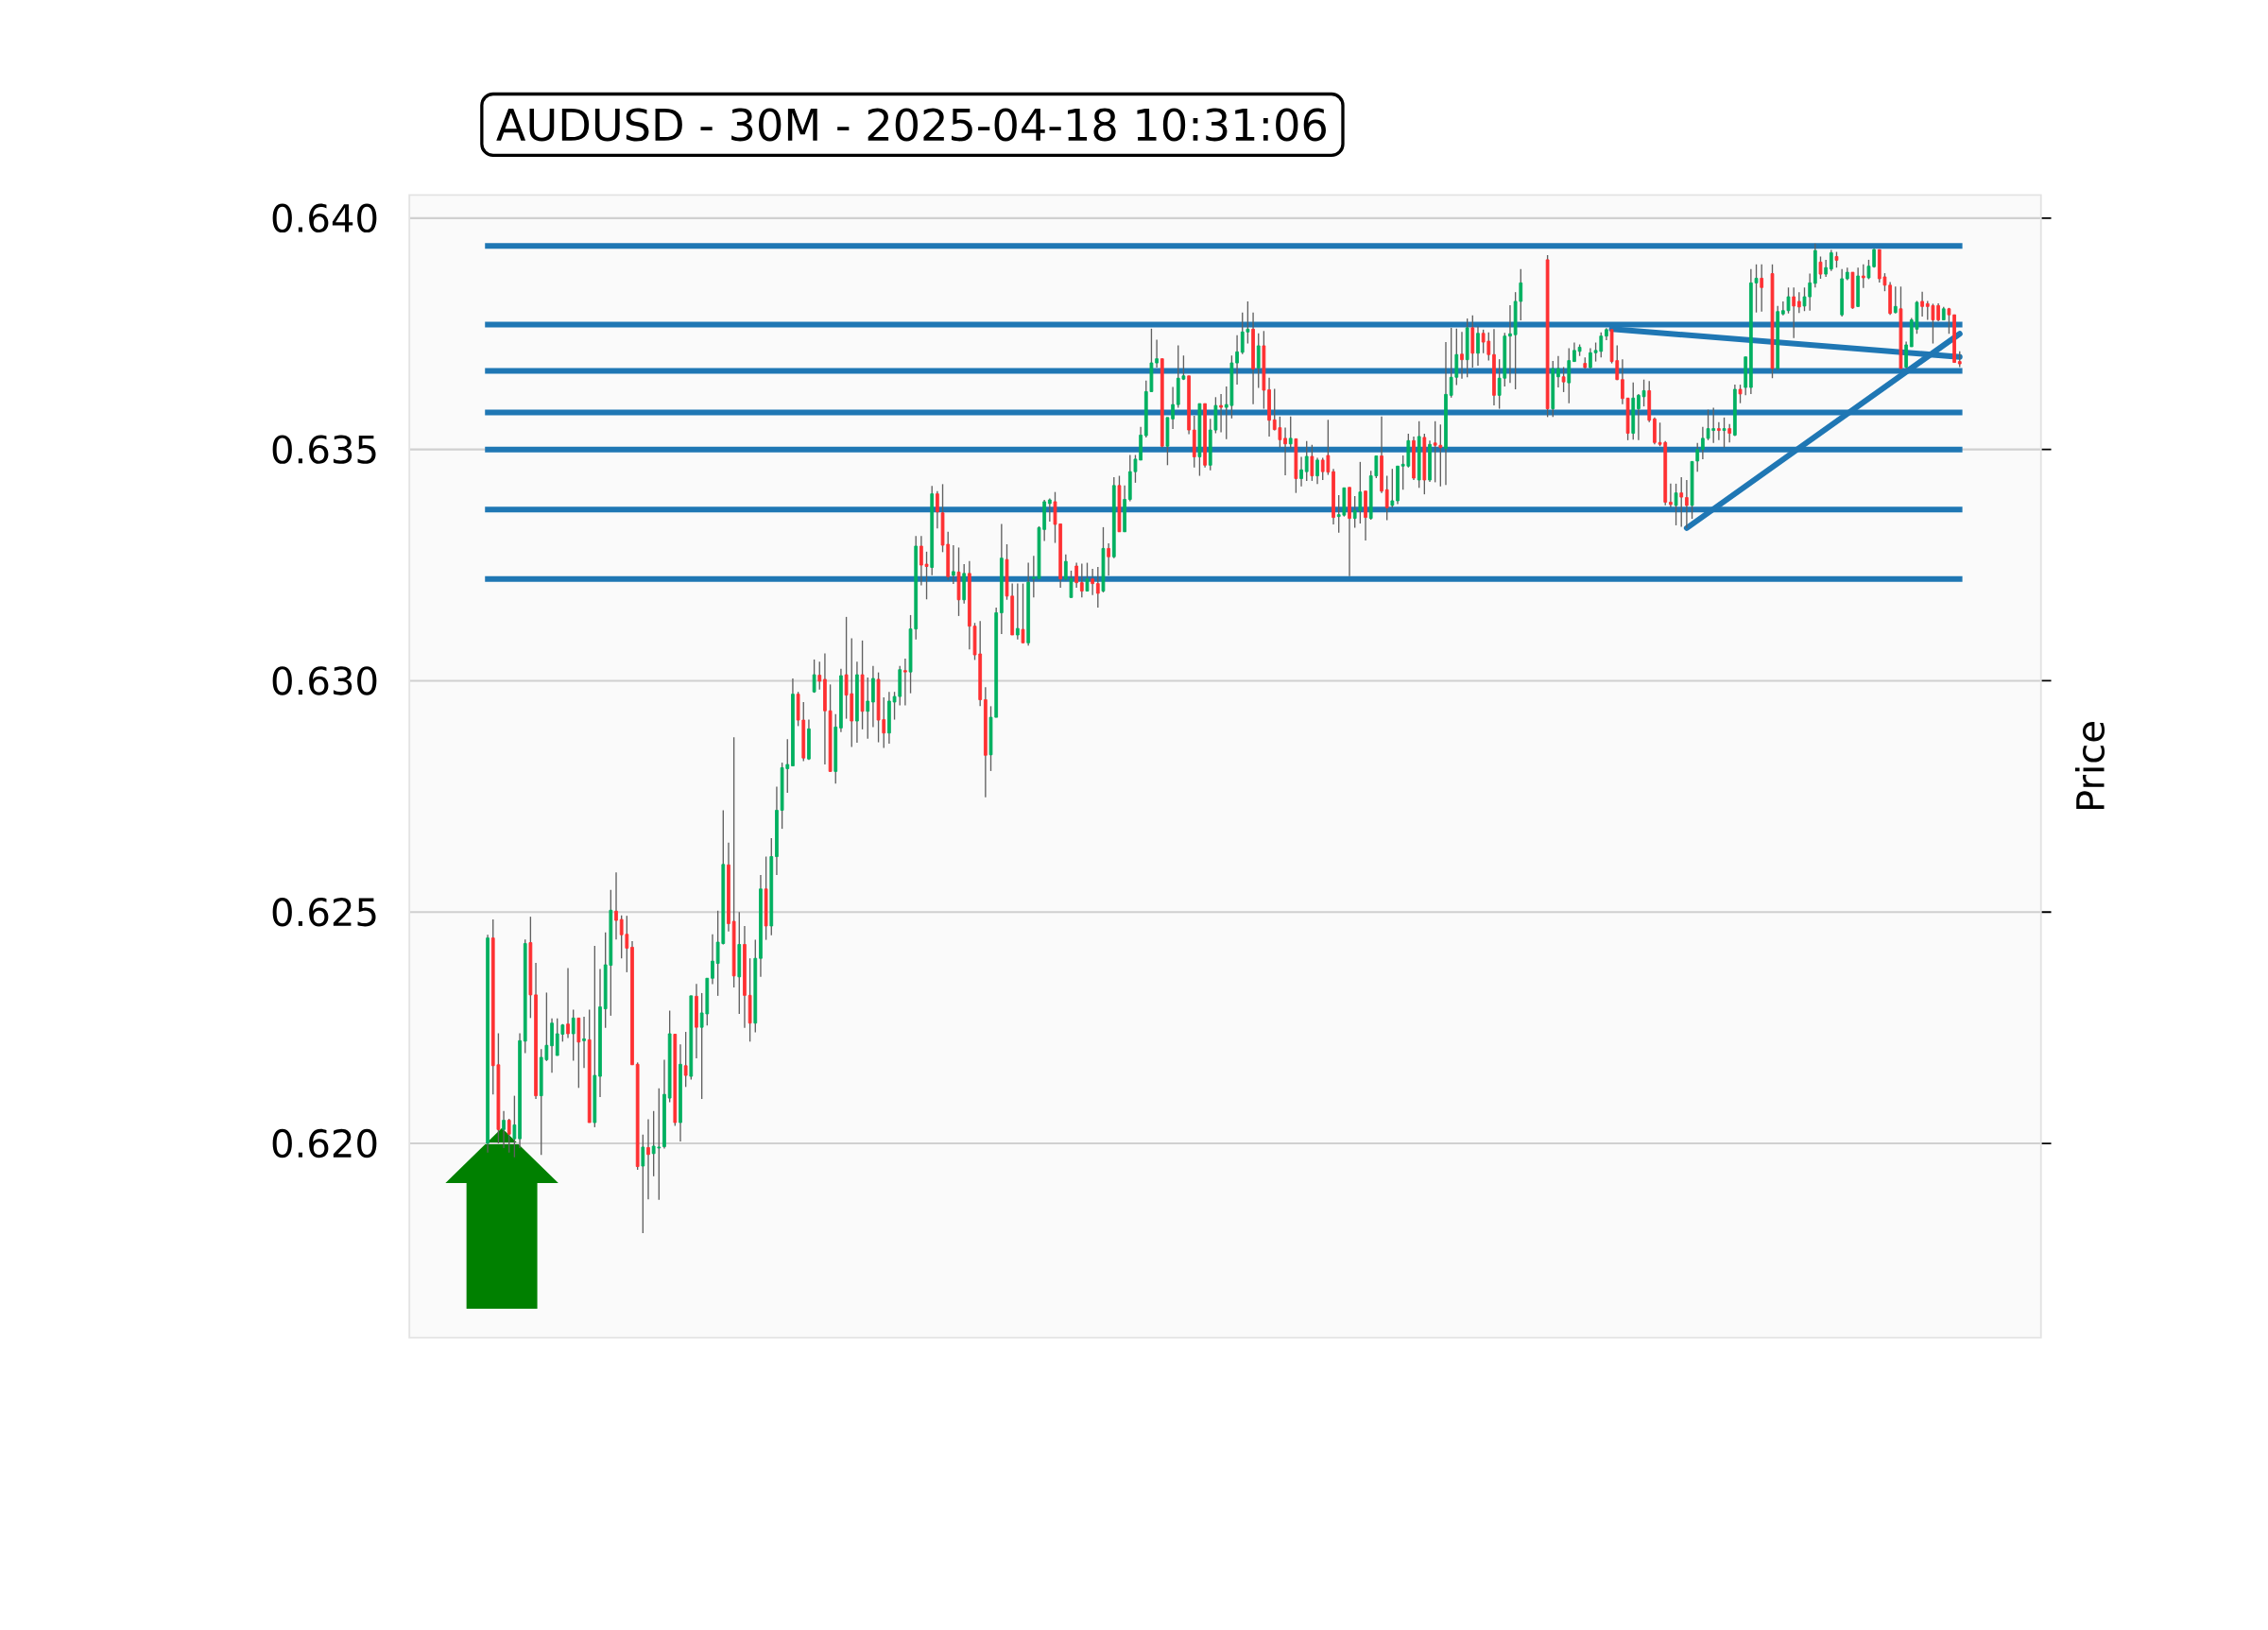 The height and width of the screenshot is (1630, 2268). Describe the element at coordinates (911, 125) in the screenshot. I see `chart-title: AUDUSD - 30M - 2025-04-18 10:31:06` at that location.